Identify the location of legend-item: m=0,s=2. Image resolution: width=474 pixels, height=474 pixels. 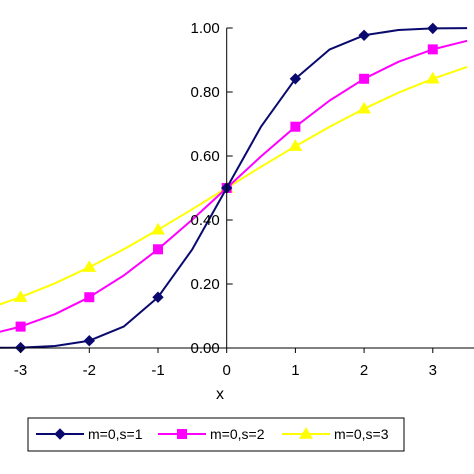
(211, 434).